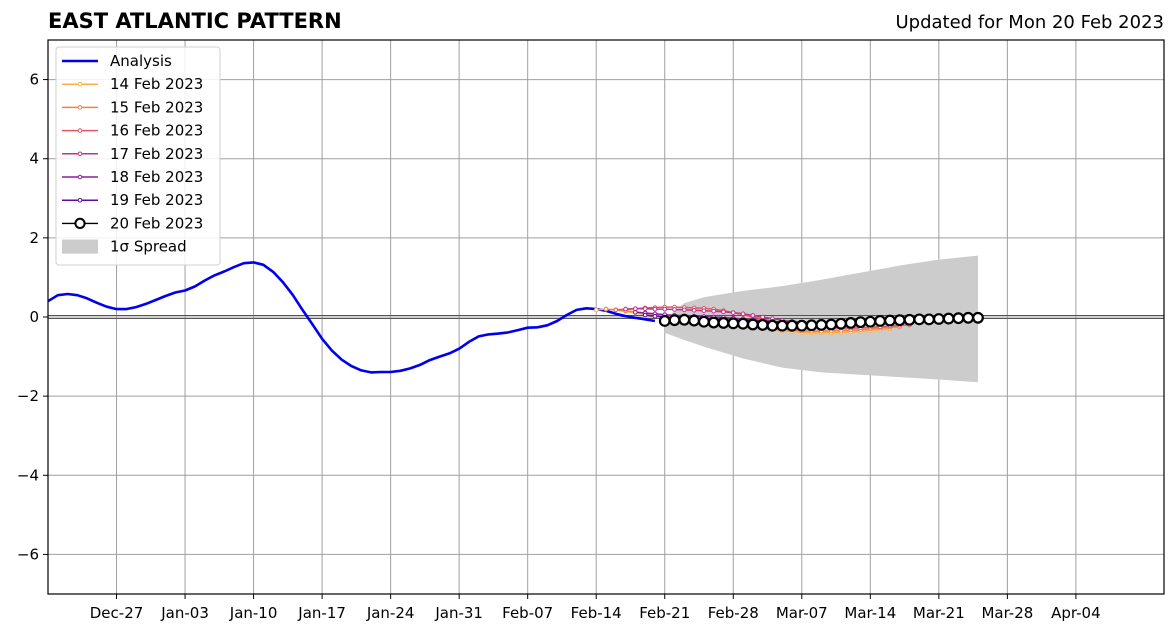 The height and width of the screenshot is (633, 1176). I want to click on legend-14-feb-2023-marker, so click(80, 84).